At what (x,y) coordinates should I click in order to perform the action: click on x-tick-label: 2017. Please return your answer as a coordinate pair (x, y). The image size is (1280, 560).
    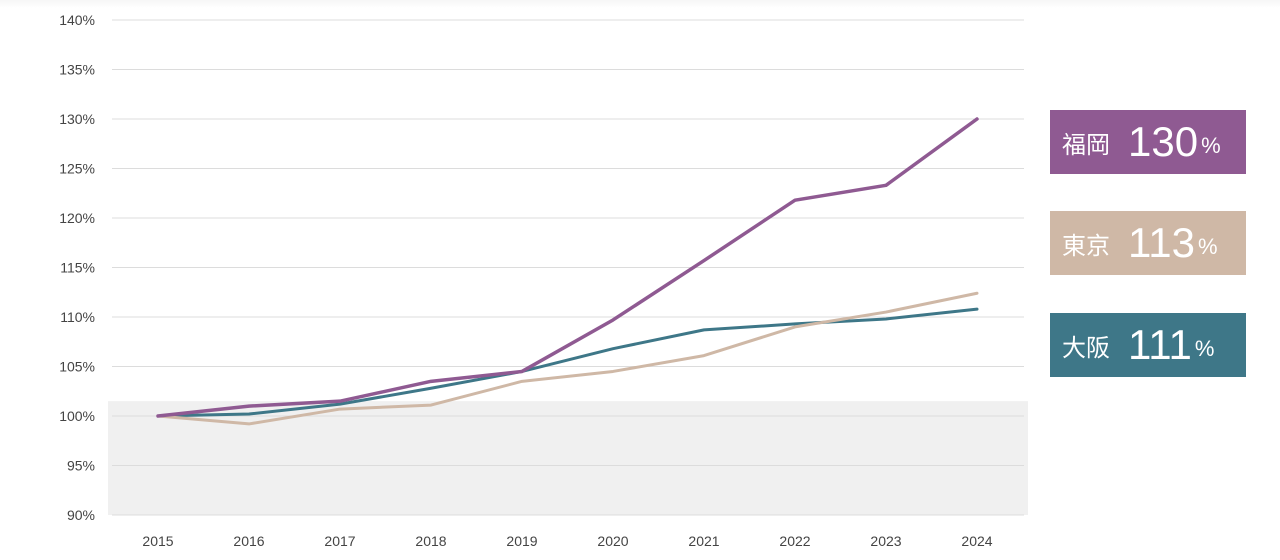
    Looking at the image, I should click on (339, 541).